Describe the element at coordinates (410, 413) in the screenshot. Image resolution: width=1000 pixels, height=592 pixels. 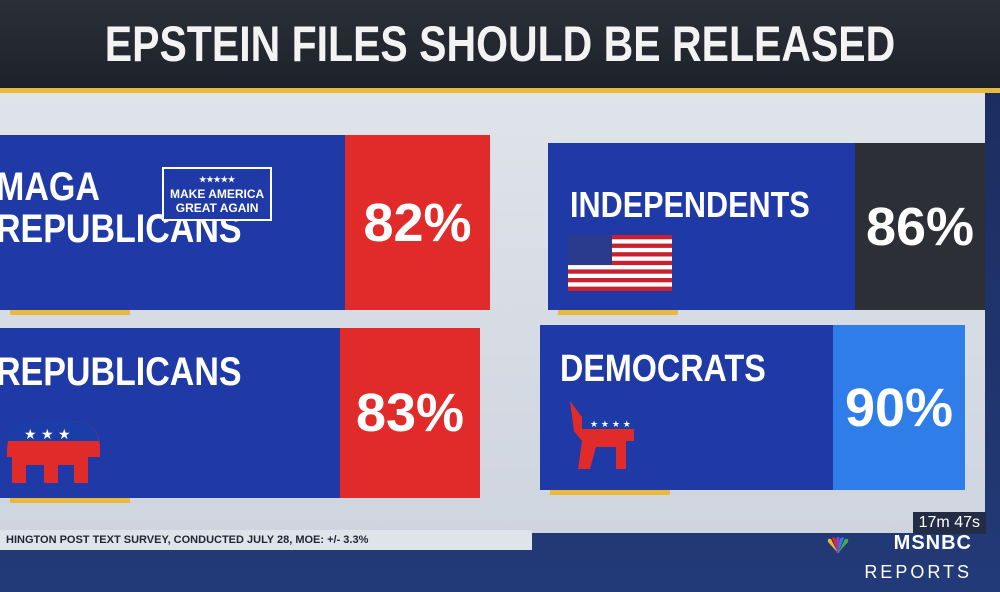
I see `value-republicans: 83%` at that location.